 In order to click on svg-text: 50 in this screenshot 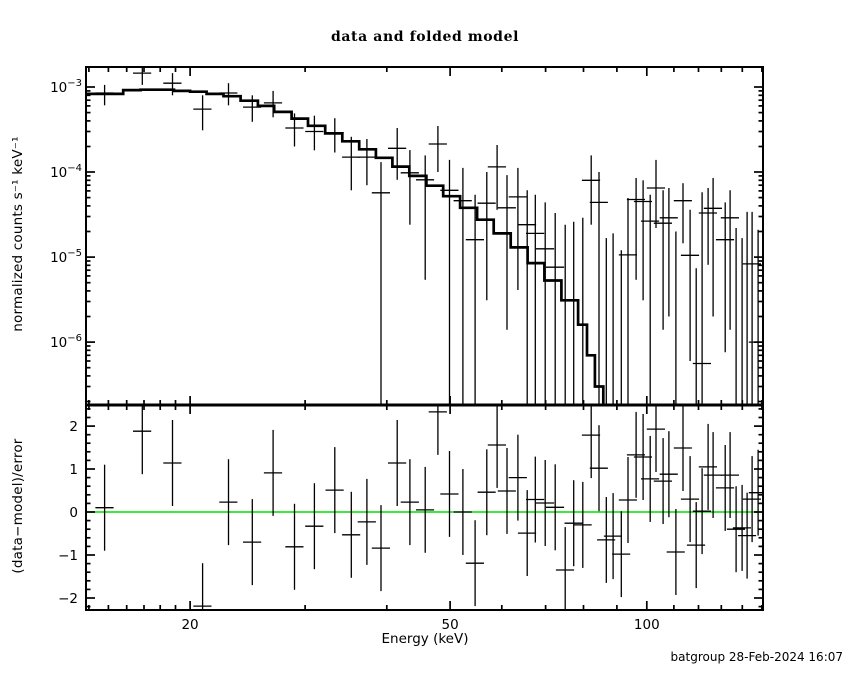, I will do `click(450, 625)`.